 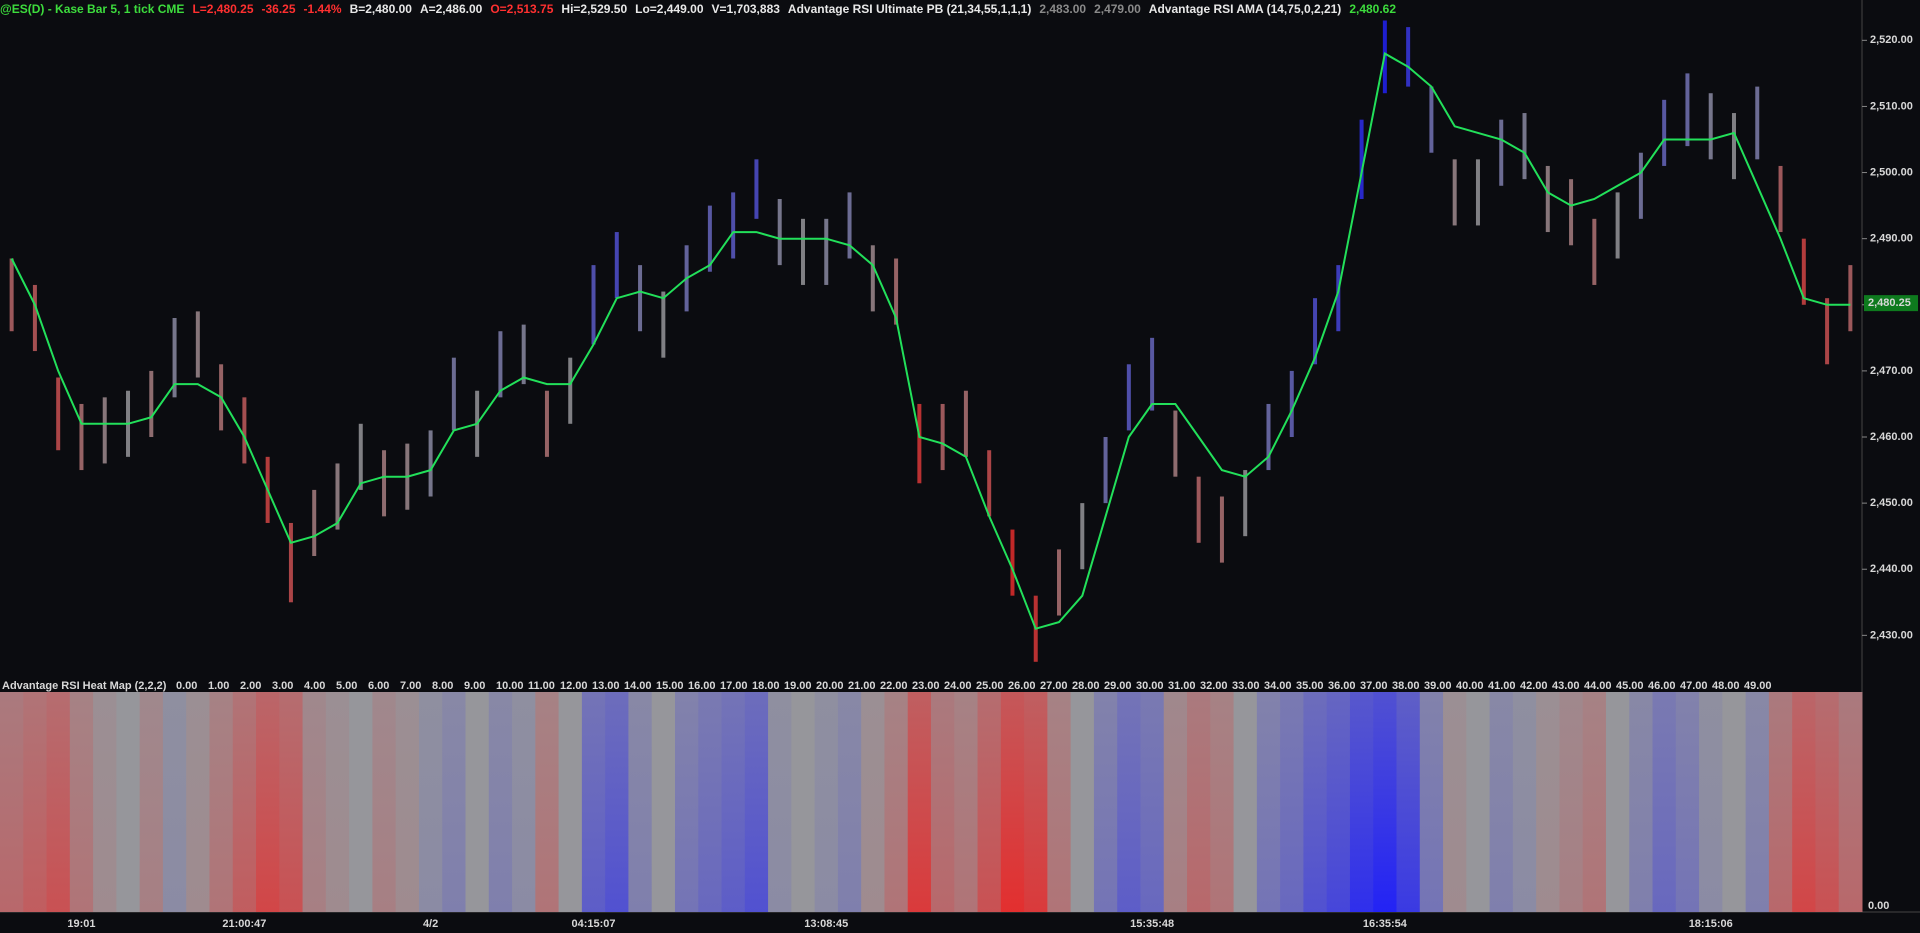 I want to click on header-item: 2,479.00, so click(x=1117, y=9).